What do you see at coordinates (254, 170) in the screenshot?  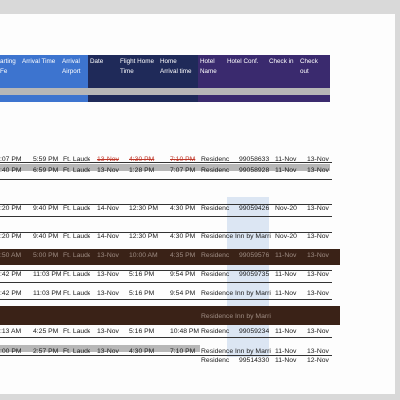 I see `cell-hotel-conf: 99058928` at bounding box center [254, 170].